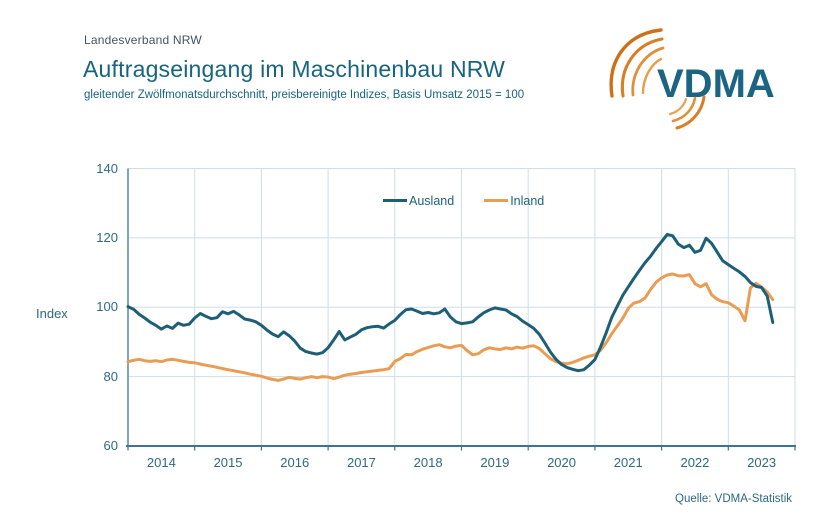 This screenshot has height=530, width=825. Describe the element at coordinates (495, 462) in the screenshot. I see `x-tick-label: 2019` at that location.